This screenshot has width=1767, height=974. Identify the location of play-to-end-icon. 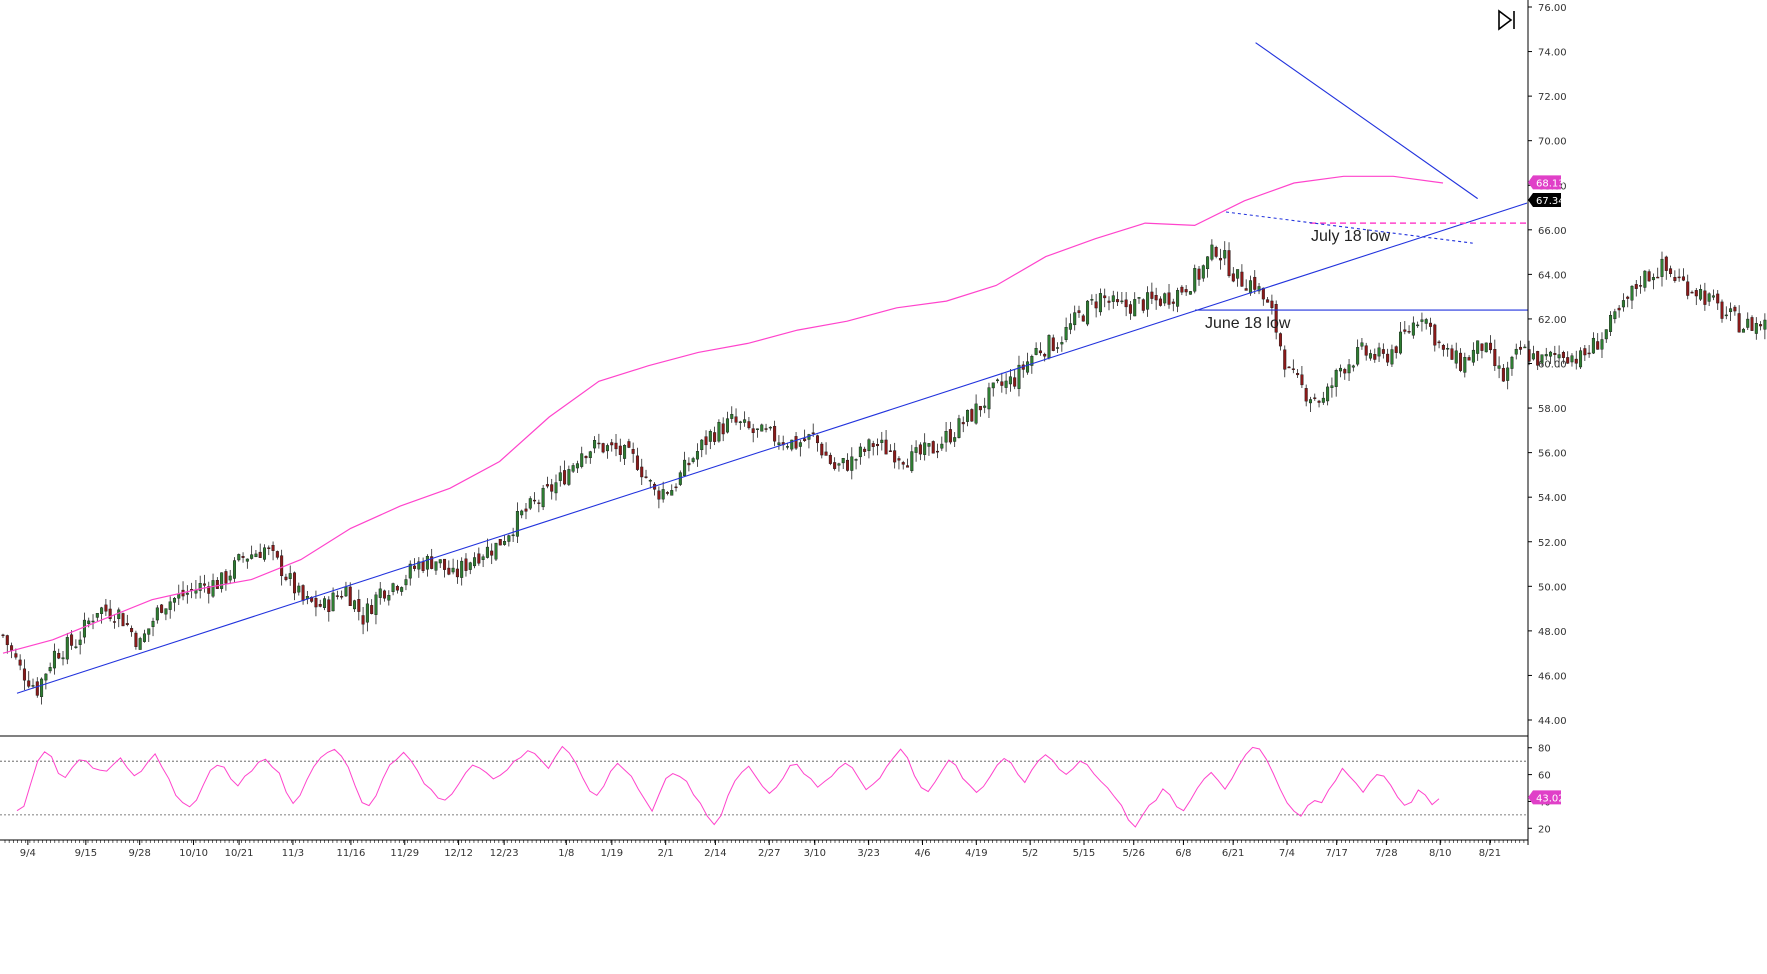
(1506, 20).